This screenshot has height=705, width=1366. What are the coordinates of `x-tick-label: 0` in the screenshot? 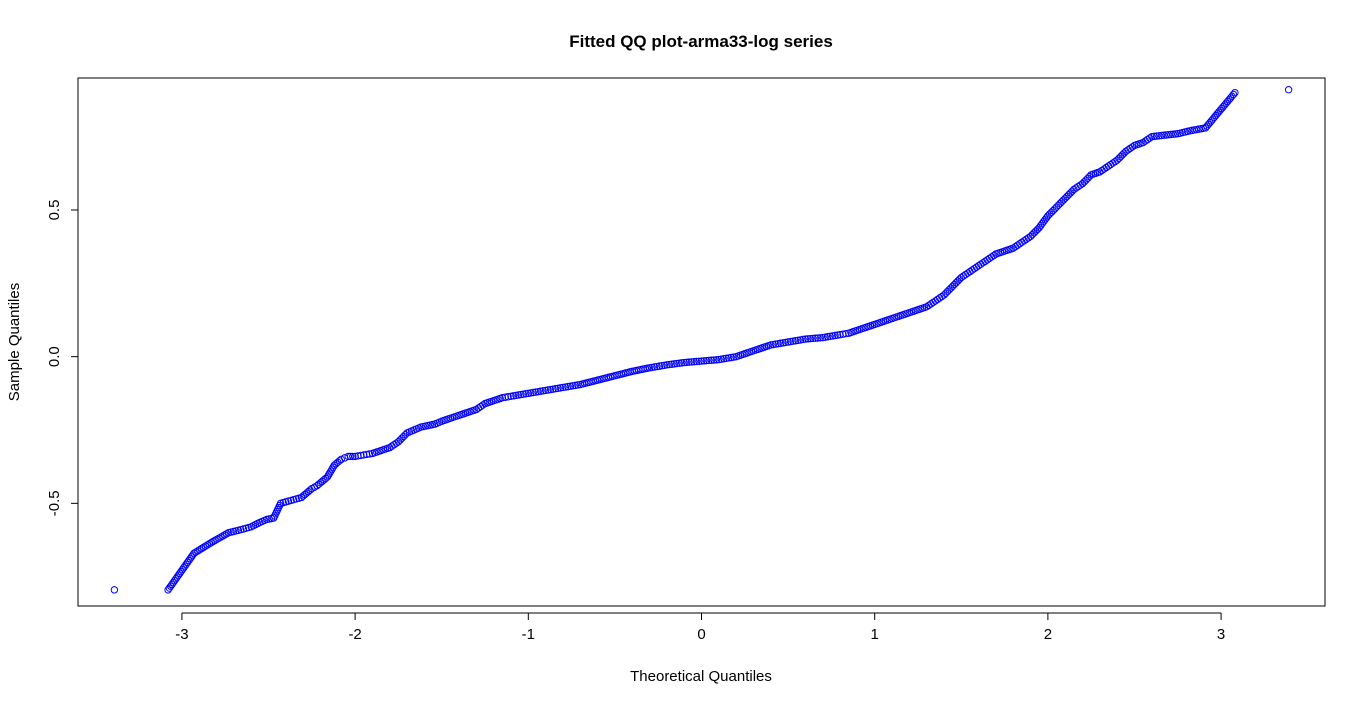 It's located at (701, 634).